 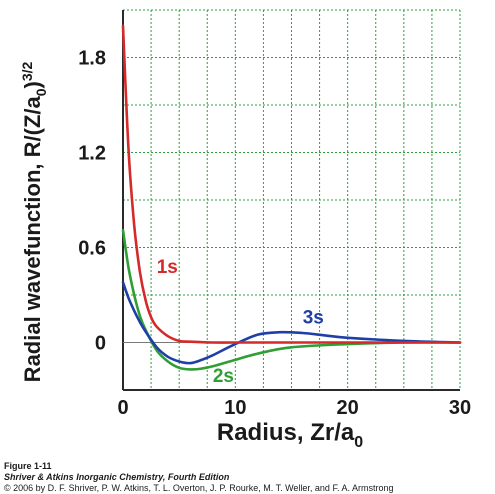 I want to click on y-tick-label: 1.2, so click(x=92, y=154).